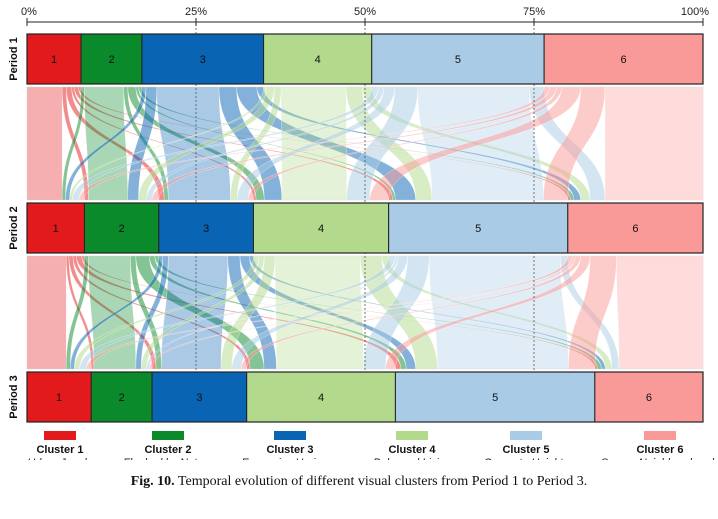 The image size is (718, 519). Describe the element at coordinates (290, 458) in the screenshot. I see `legend-desc-cluster-3: Expansive Horizons` at that location.